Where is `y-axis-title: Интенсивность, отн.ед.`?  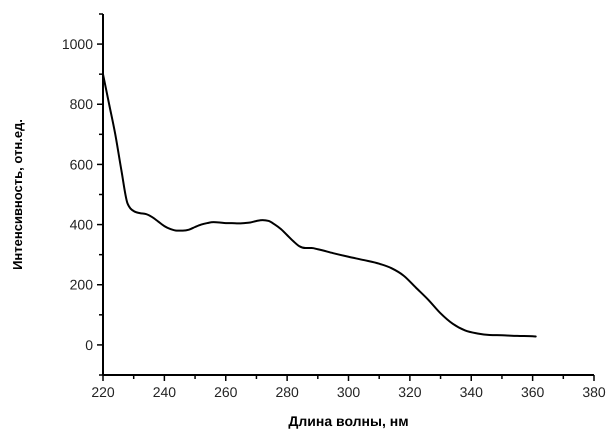 y-axis-title: Интенсивность, отн.ед. is located at coordinates (17, 194).